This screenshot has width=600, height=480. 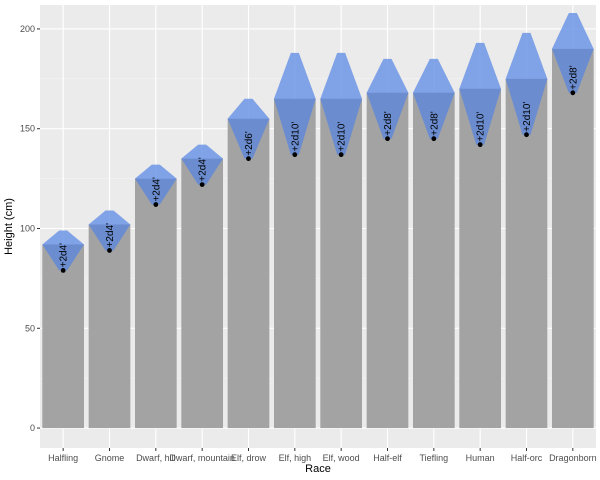 What do you see at coordinates (27, 29) in the screenshot?
I see `y-tick-label: 200` at bounding box center [27, 29].